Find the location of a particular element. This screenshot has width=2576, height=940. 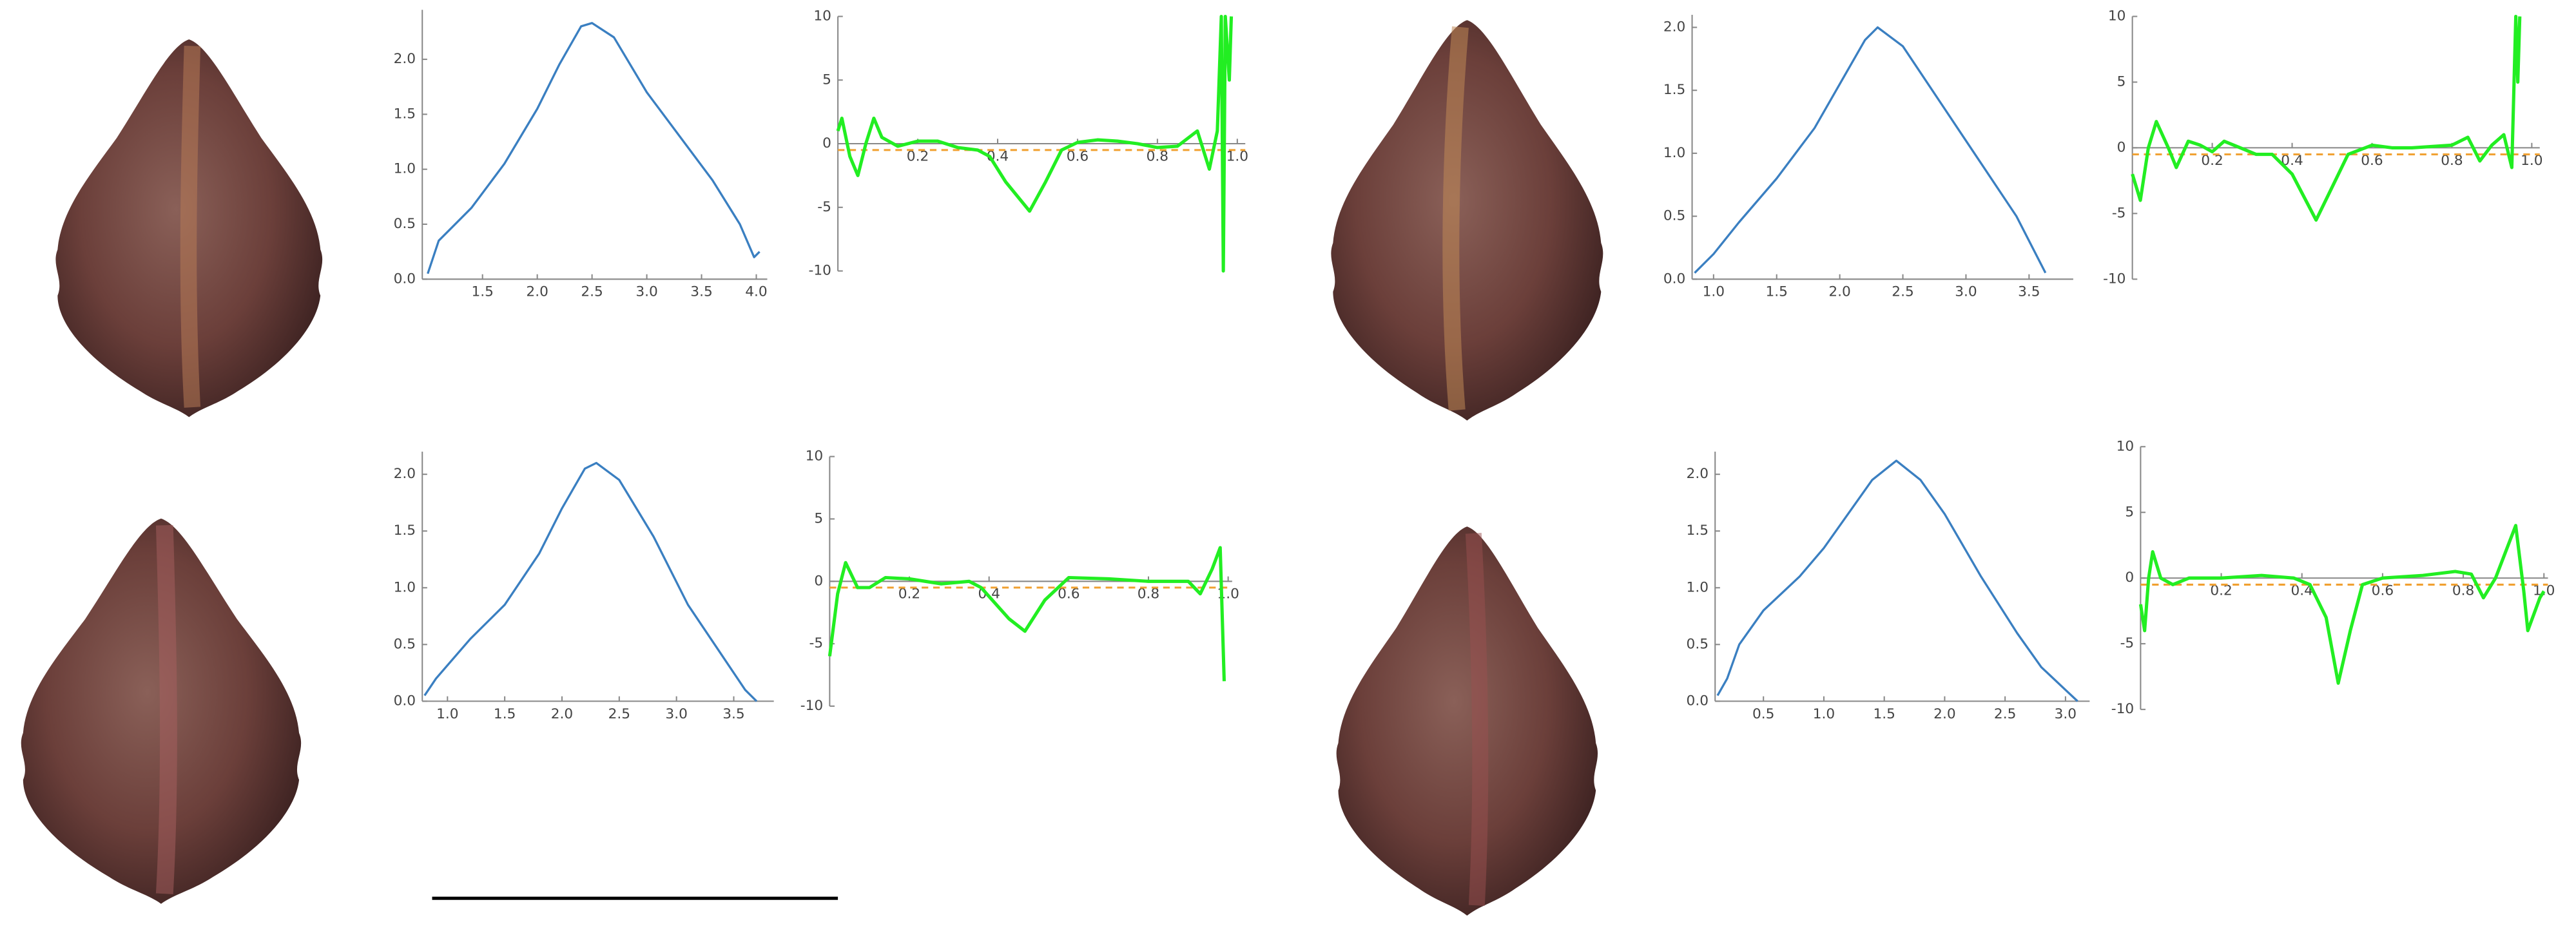

chart: 1.5 2.0 2.5 3.0 3.5 4.0 0.0 0.5 1.0 1.5 2.0 is located at coordinates (581, 155).